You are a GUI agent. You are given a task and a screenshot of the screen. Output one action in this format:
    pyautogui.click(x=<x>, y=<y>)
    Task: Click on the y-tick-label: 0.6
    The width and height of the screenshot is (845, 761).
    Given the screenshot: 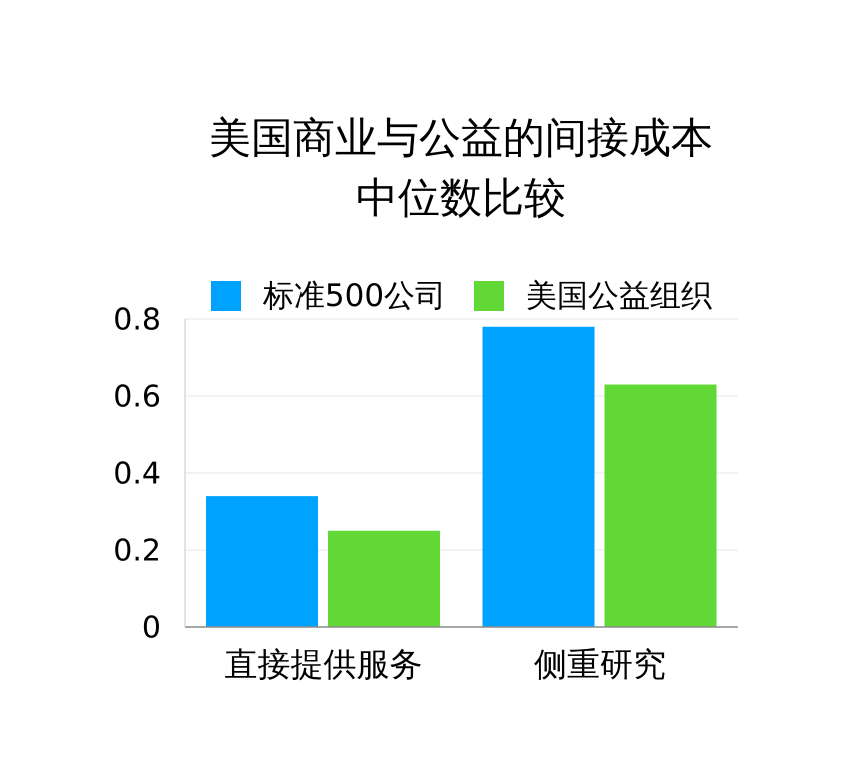 What is the action you would take?
    pyautogui.click(x=137, y=397)
    